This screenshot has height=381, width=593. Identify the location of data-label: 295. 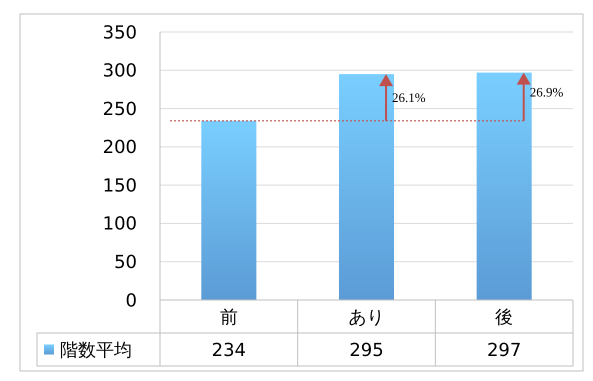
(366, 350).